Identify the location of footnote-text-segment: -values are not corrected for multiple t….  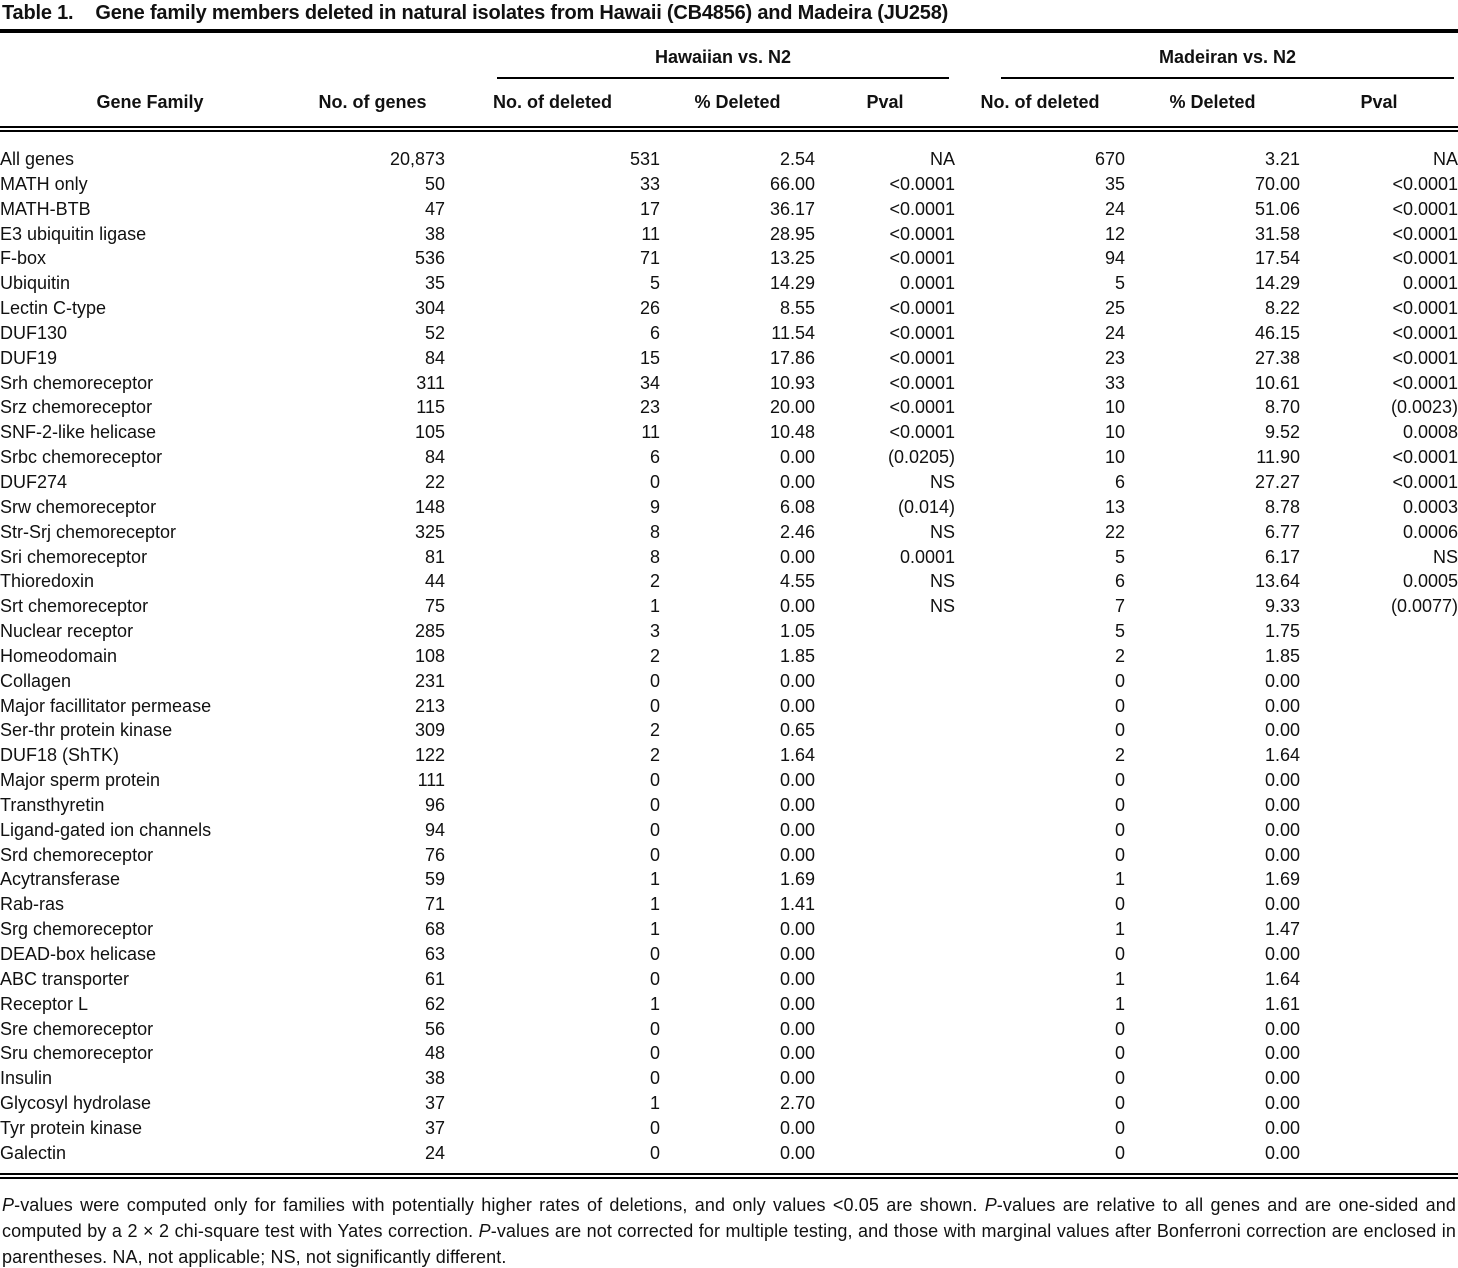
(729, 1243).